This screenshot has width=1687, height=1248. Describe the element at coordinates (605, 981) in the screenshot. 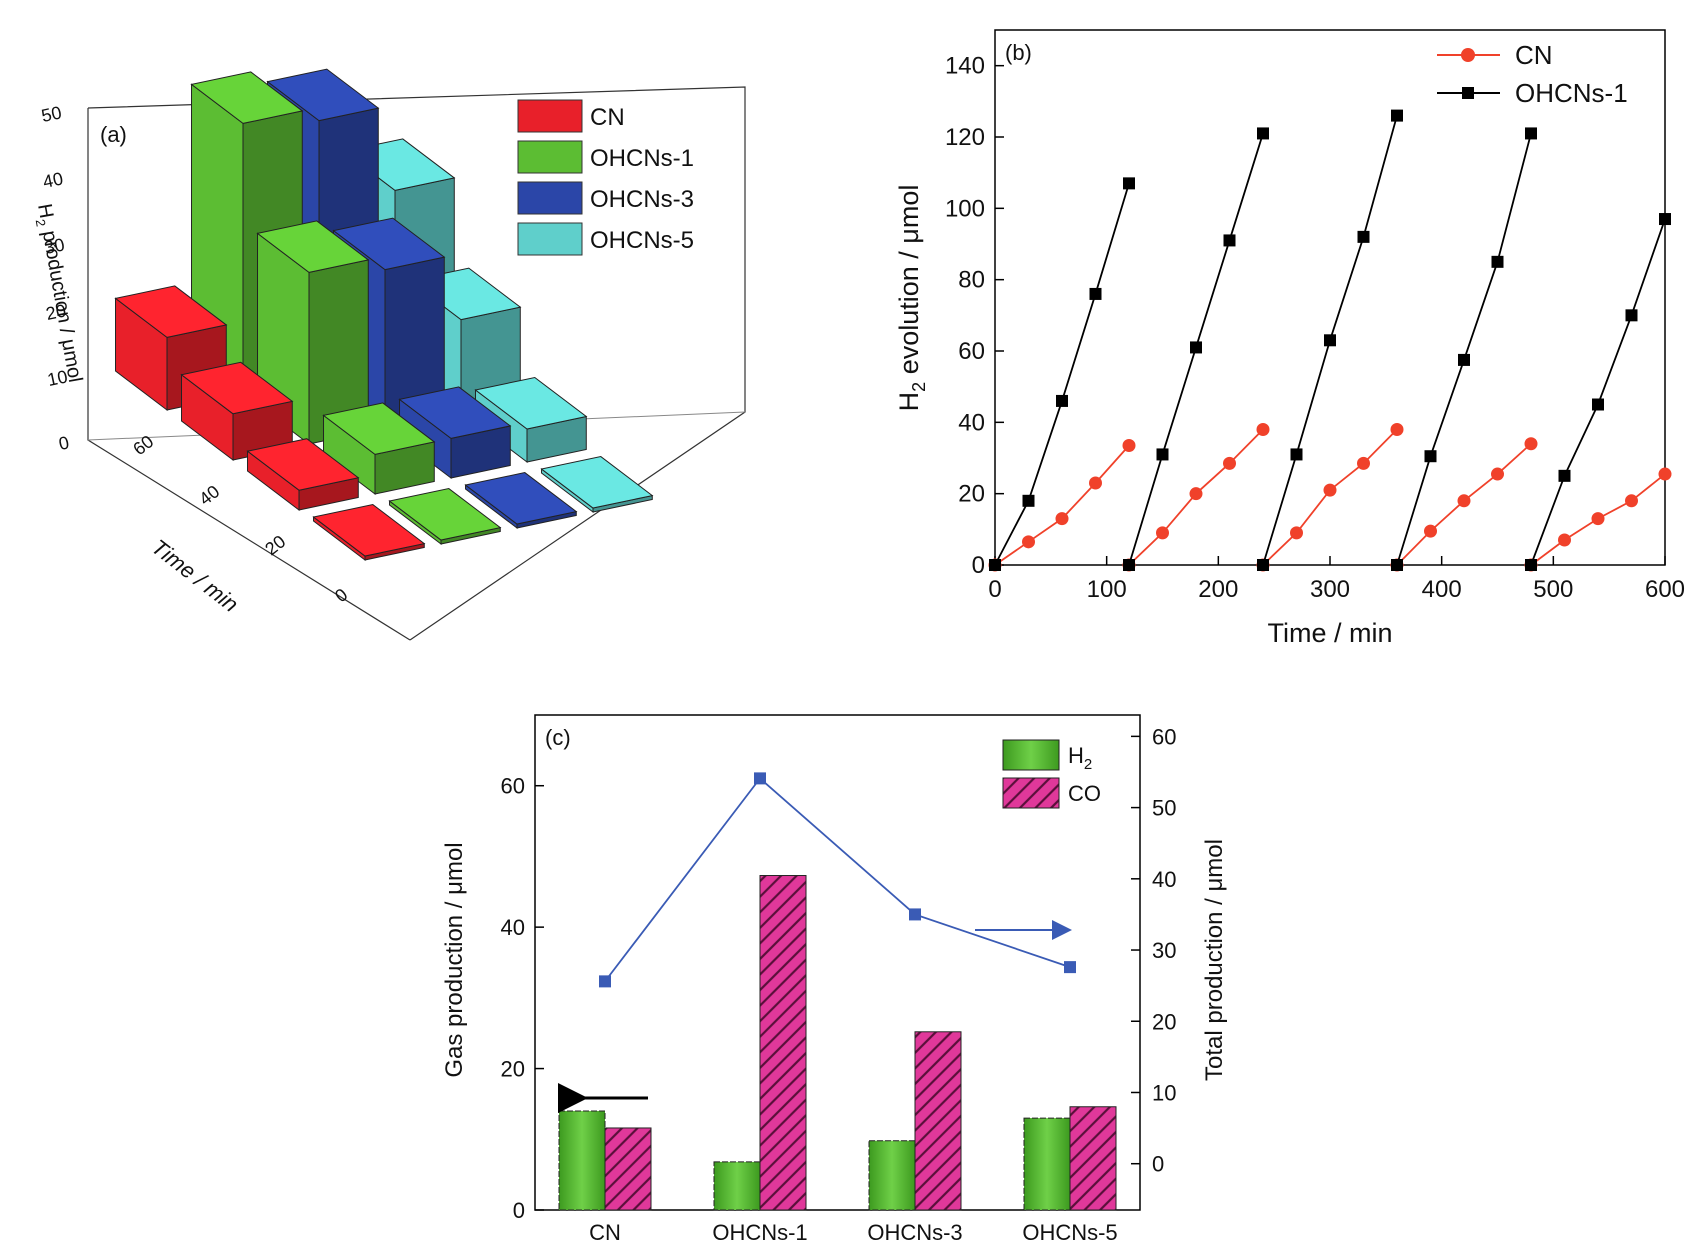

I see `panel-c-total-point` at that location.